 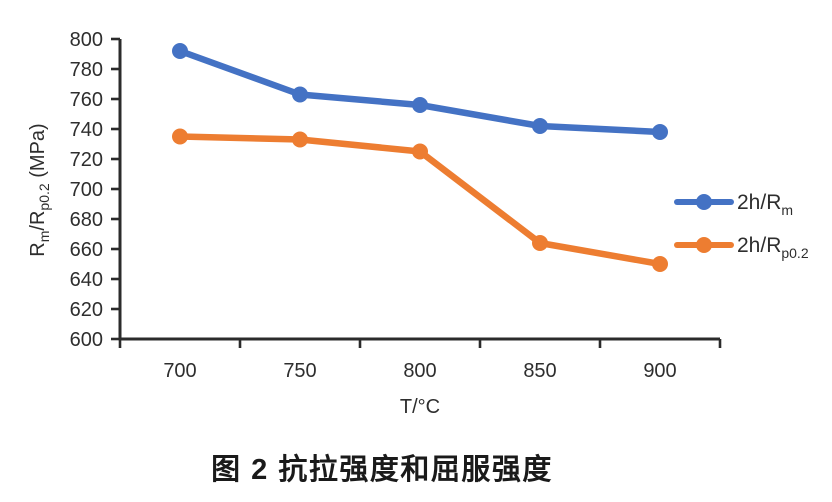 I want to click on x-tick-label: 900, so click(x=659, y=371).